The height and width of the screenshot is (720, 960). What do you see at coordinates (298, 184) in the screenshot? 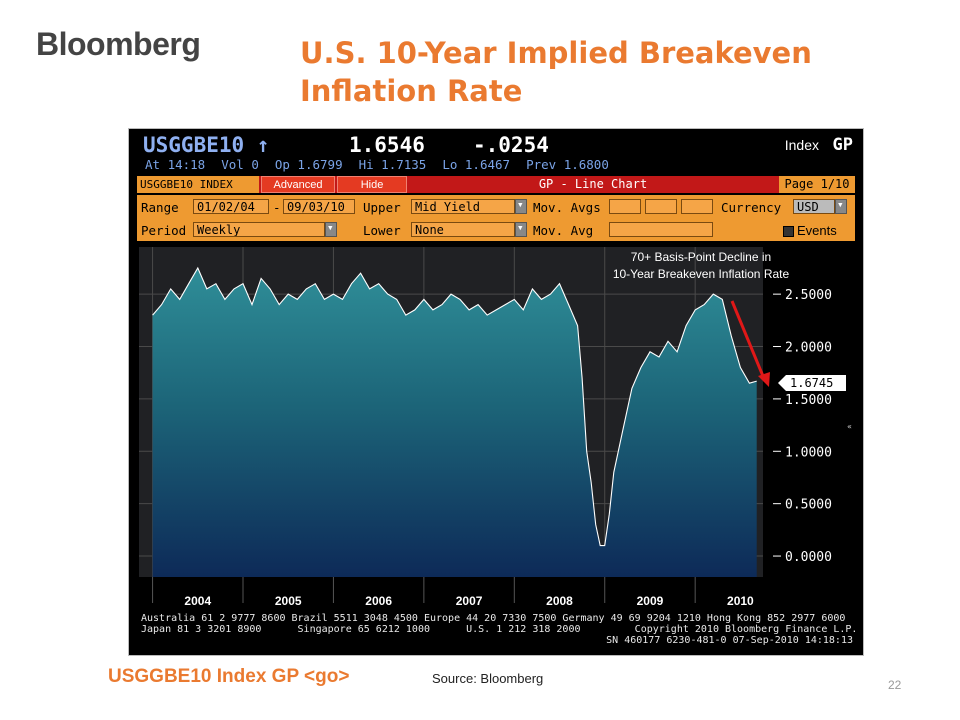
I see `advanced-button: Advanced` at bounding box center [298, 184].